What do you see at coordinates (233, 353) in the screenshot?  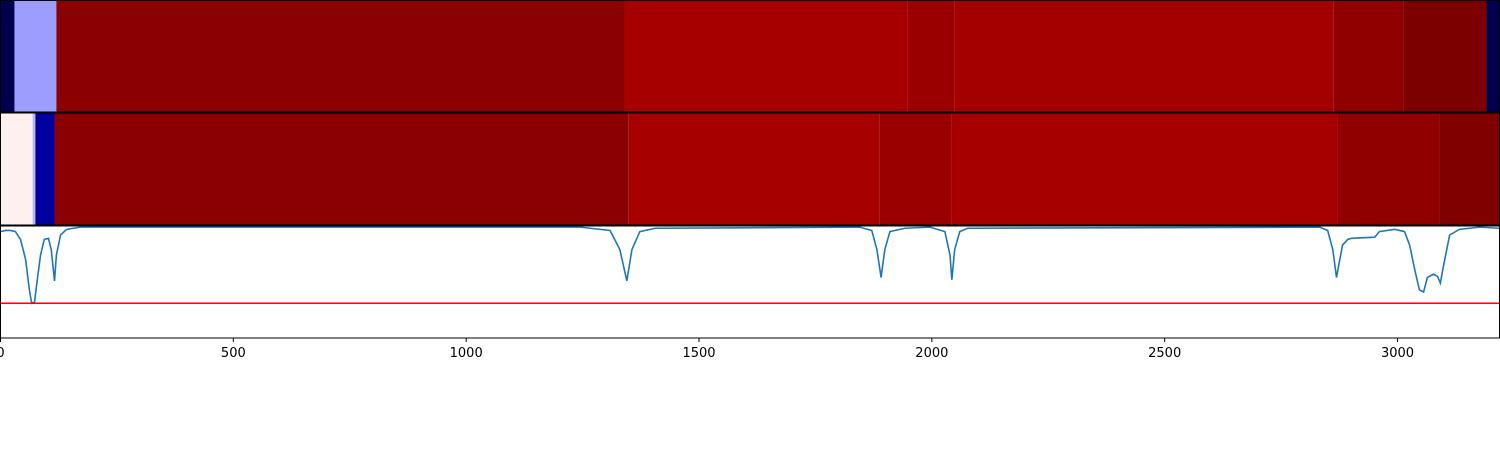 I see `x-tick-label: 500` at bounding box center [233, 353].